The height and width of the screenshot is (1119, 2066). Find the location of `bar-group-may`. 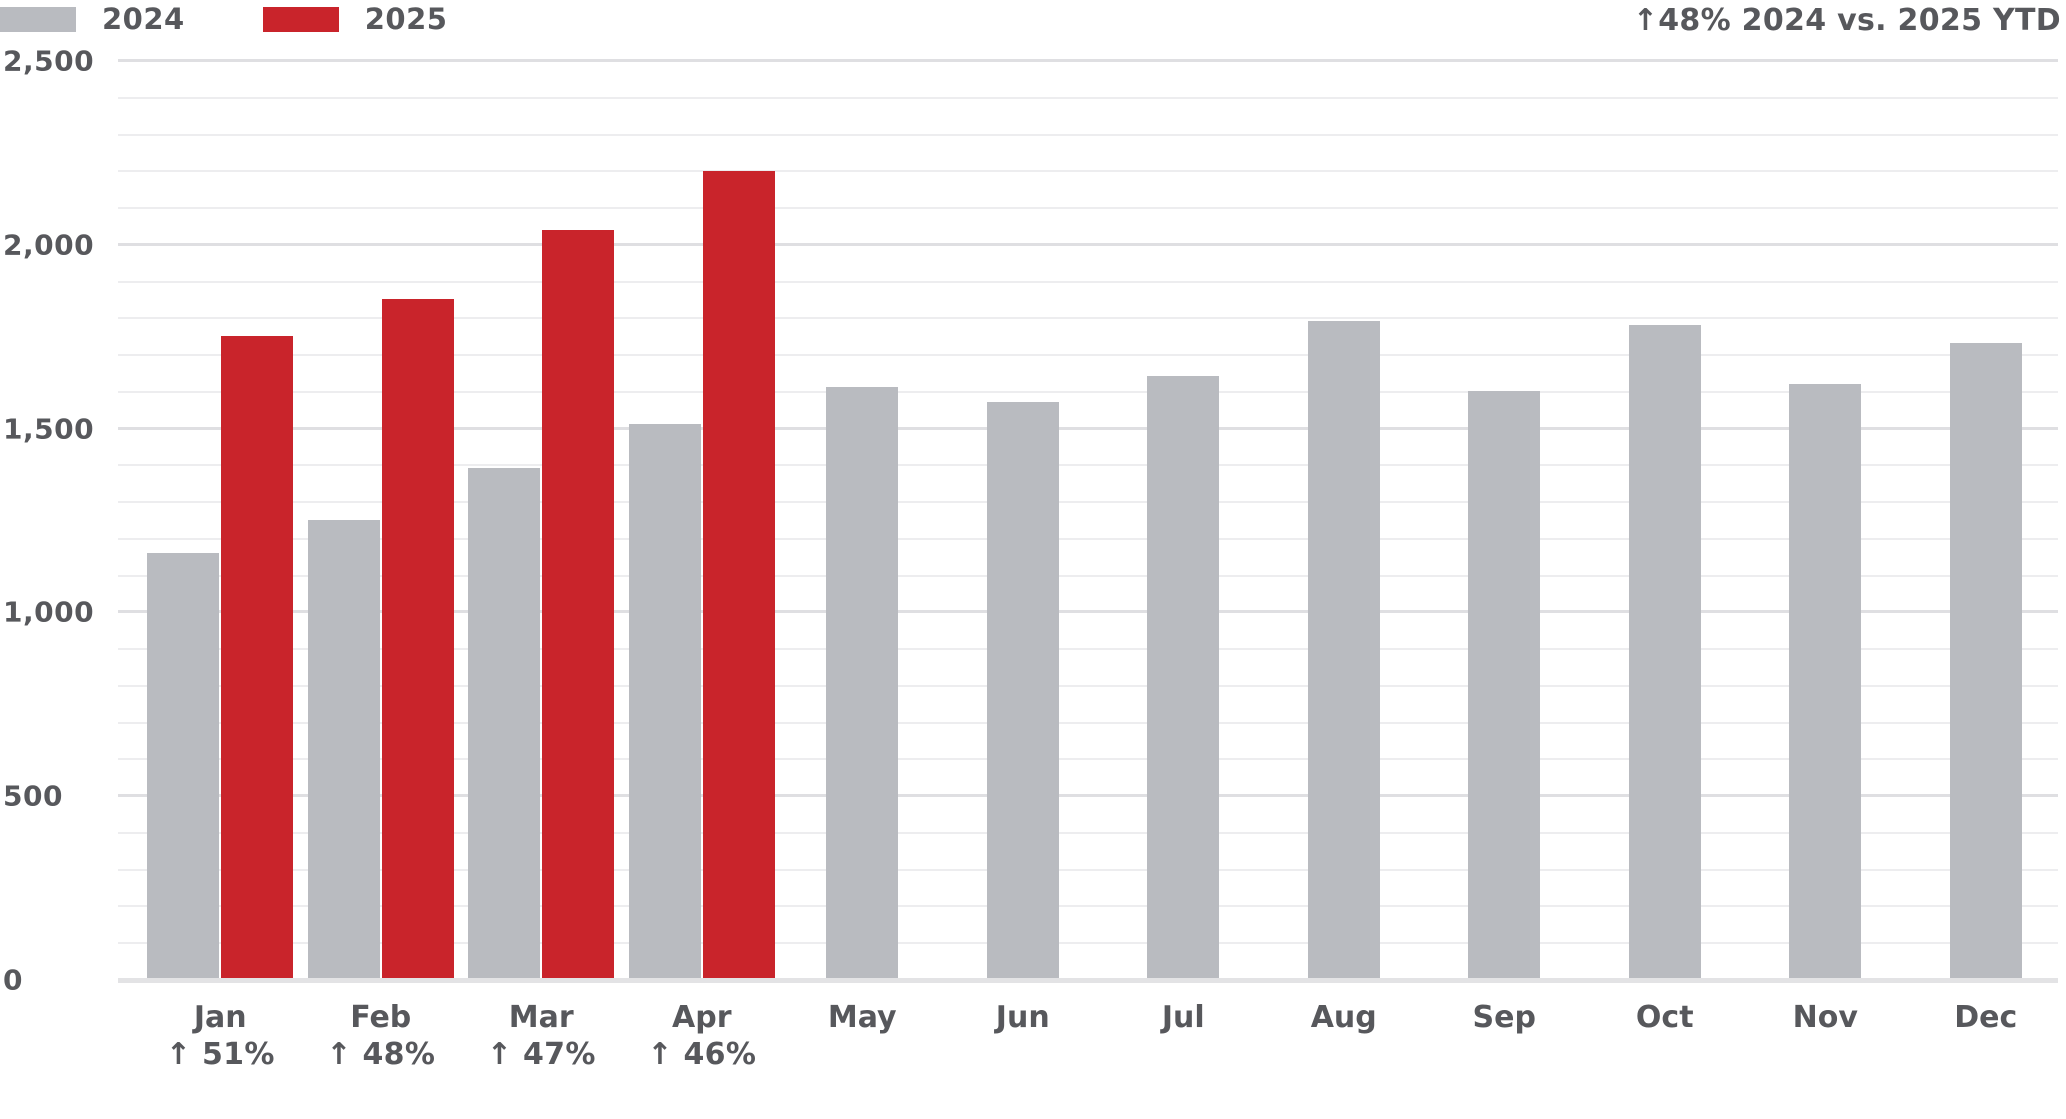

bar-group-may is located at coordinates (862, 519).